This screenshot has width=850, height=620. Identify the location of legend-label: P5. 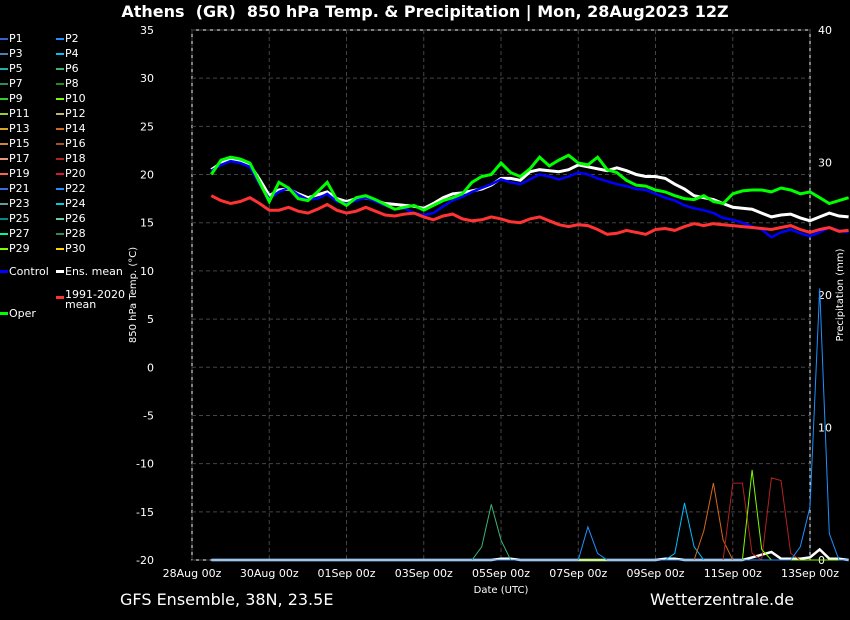
(16, 68).